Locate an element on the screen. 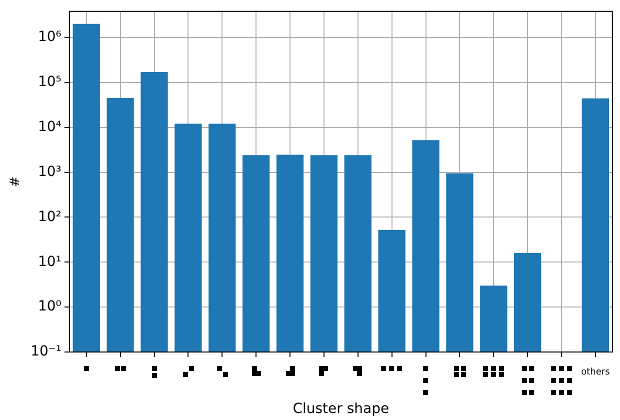 This screenshot has width=620, height=420. y-tick-label: 10⁶ is located at coordinates (50, 37).